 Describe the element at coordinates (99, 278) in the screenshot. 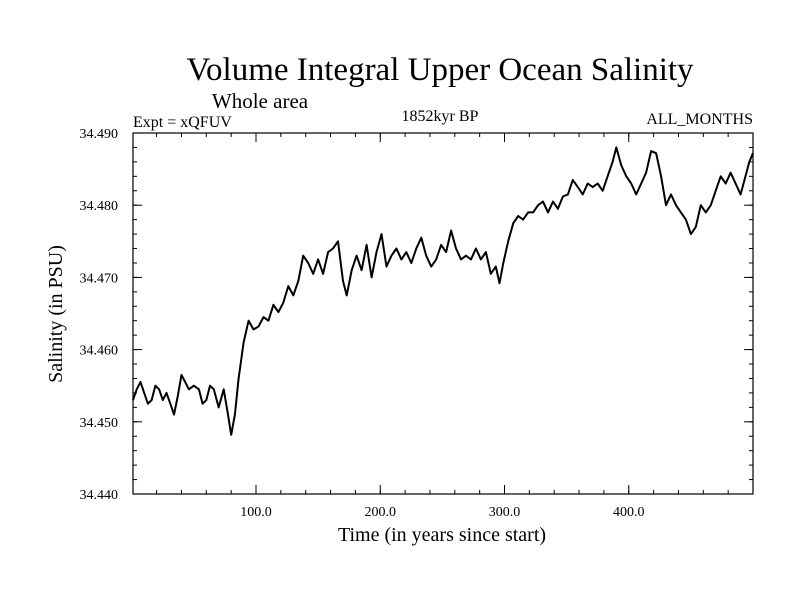

I see `y-tick-label: 34.470` at that location.